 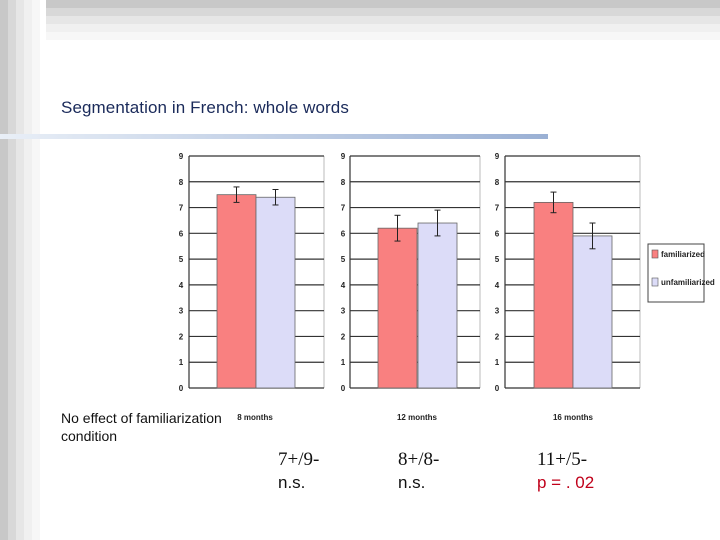 I want to click on stat-8-months: 7+/9- n.s., so click(x=298, y=471).